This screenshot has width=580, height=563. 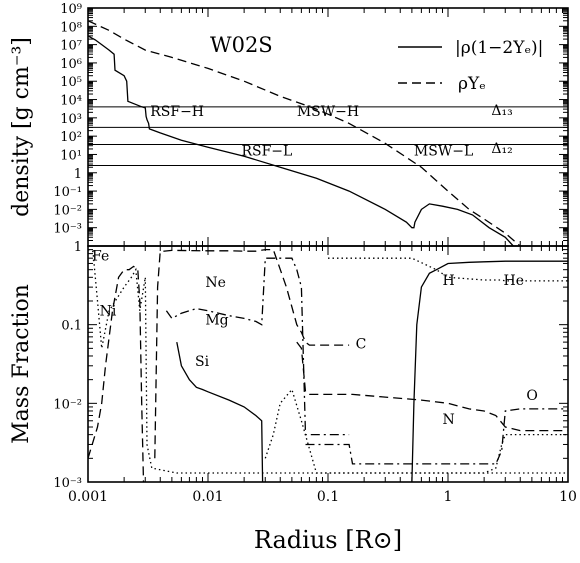 I want to click on x-tick-label: 0.1, so click(x=328, y=497).